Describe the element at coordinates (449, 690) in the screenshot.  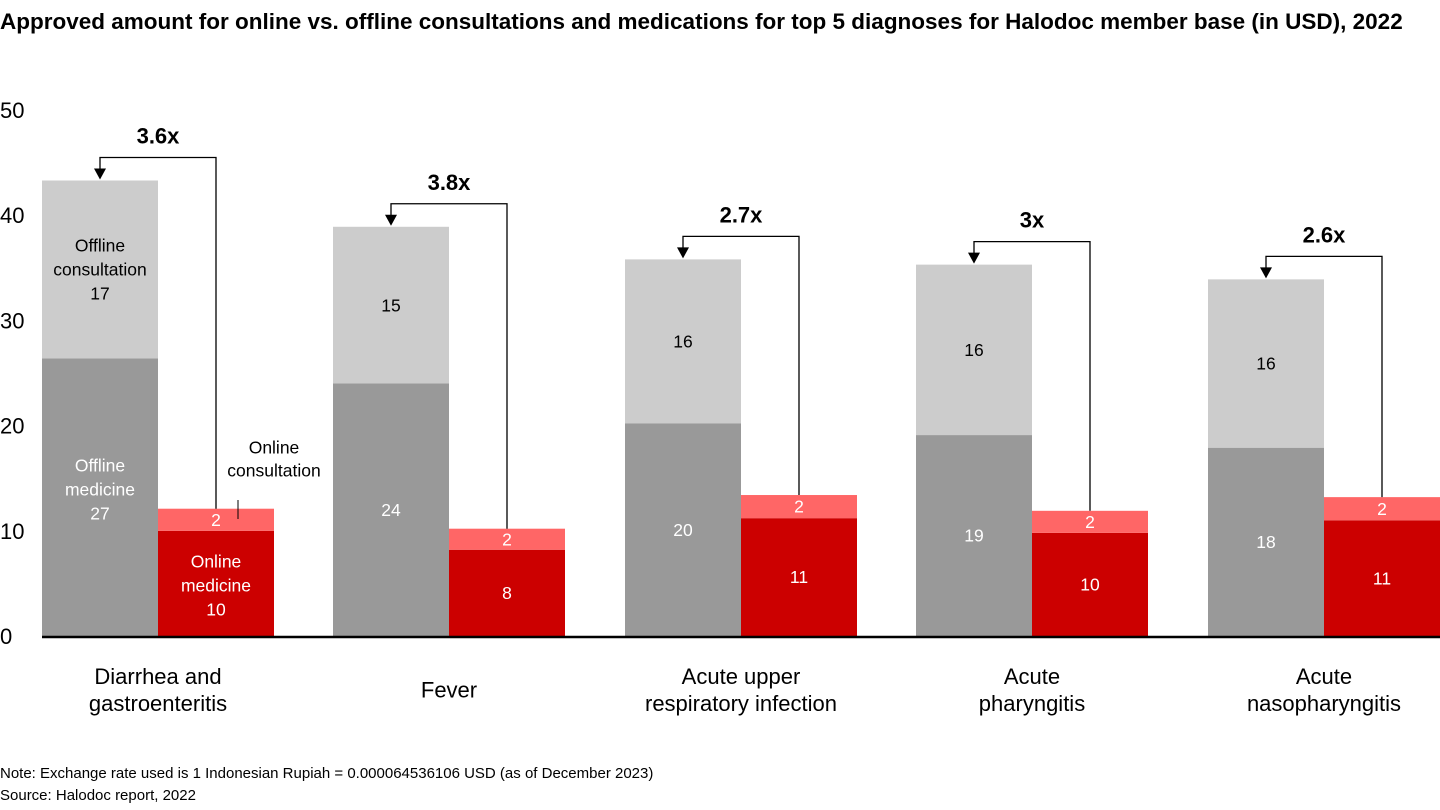
I see `x-tick-label: Fever` at that location.